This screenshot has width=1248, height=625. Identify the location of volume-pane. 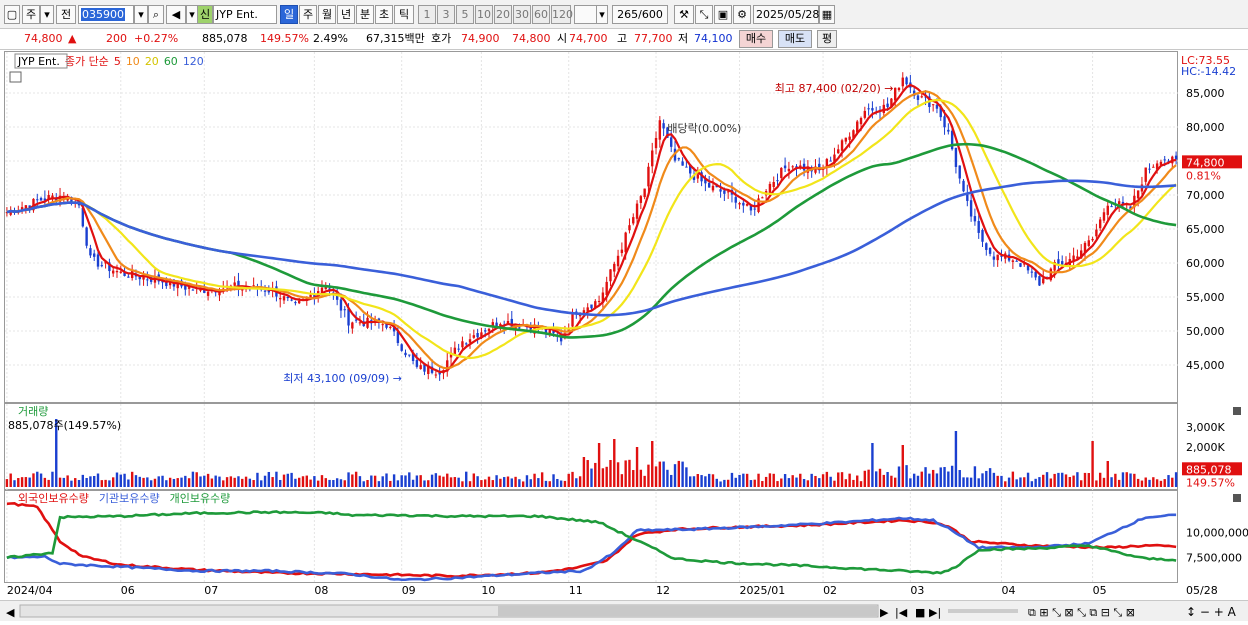
(591, 446).